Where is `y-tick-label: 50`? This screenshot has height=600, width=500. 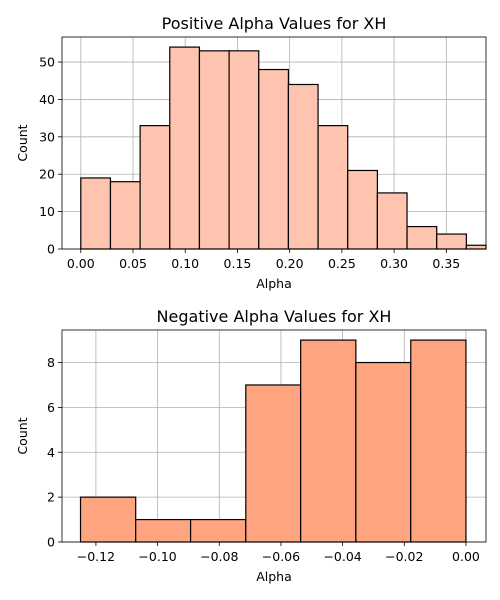
y-tick-label: 50 is located at coordinates (47, 62).